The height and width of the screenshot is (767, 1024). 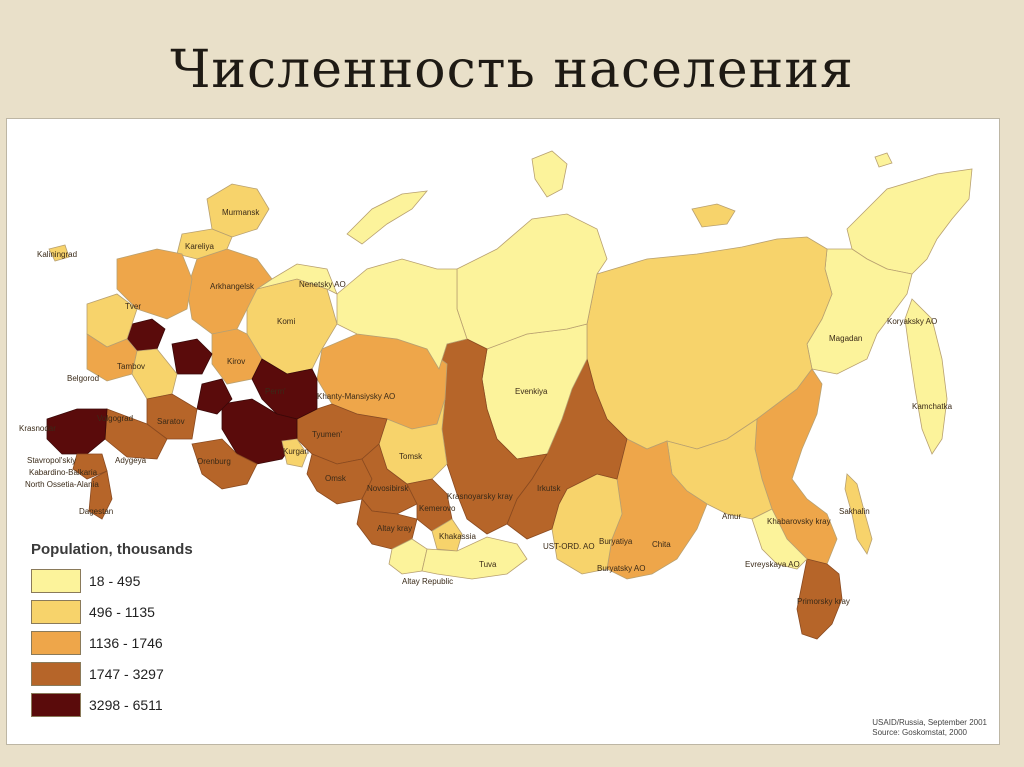 What do you see at coordinates (336, 478) in the screenshot?
I see `label-omsk: Omsk` at bounding box center [336, 478].